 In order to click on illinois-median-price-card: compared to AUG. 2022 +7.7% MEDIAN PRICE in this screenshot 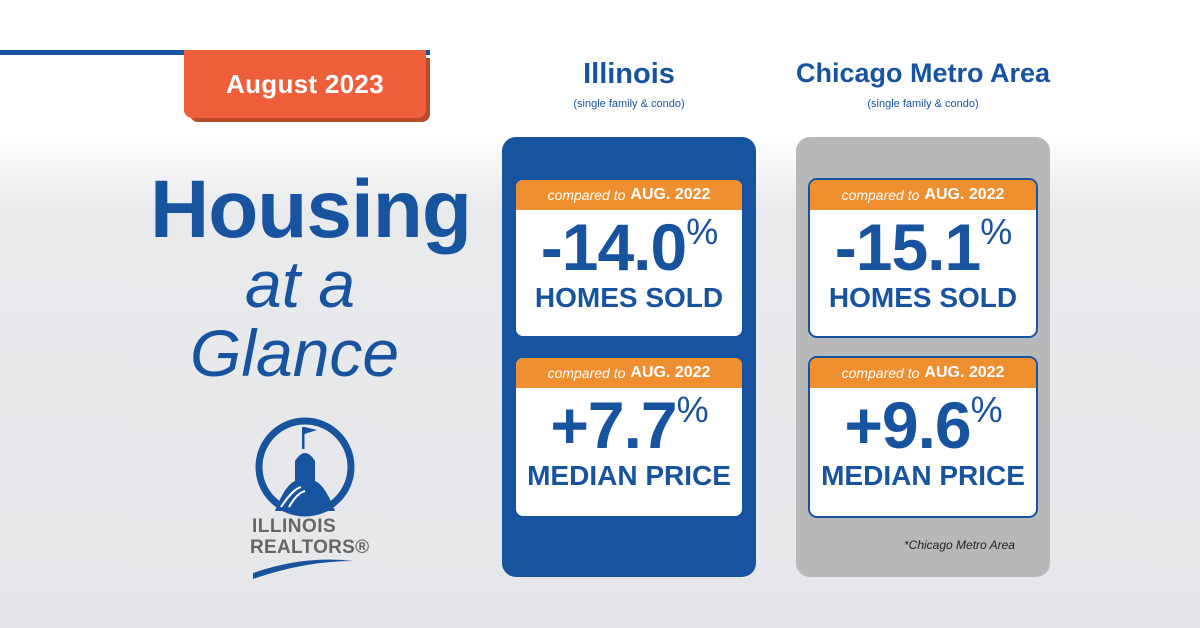, I will do `click(629, 437)`.